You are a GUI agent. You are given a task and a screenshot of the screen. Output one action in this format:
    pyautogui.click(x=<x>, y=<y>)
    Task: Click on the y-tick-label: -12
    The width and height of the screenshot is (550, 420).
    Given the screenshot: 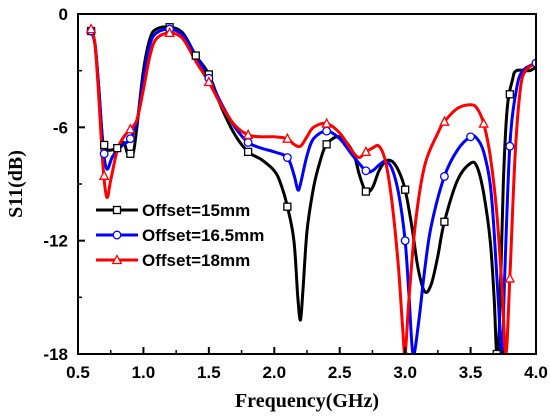 What is the action you would take?
    pyautogui.click(x=55, y=241)
    